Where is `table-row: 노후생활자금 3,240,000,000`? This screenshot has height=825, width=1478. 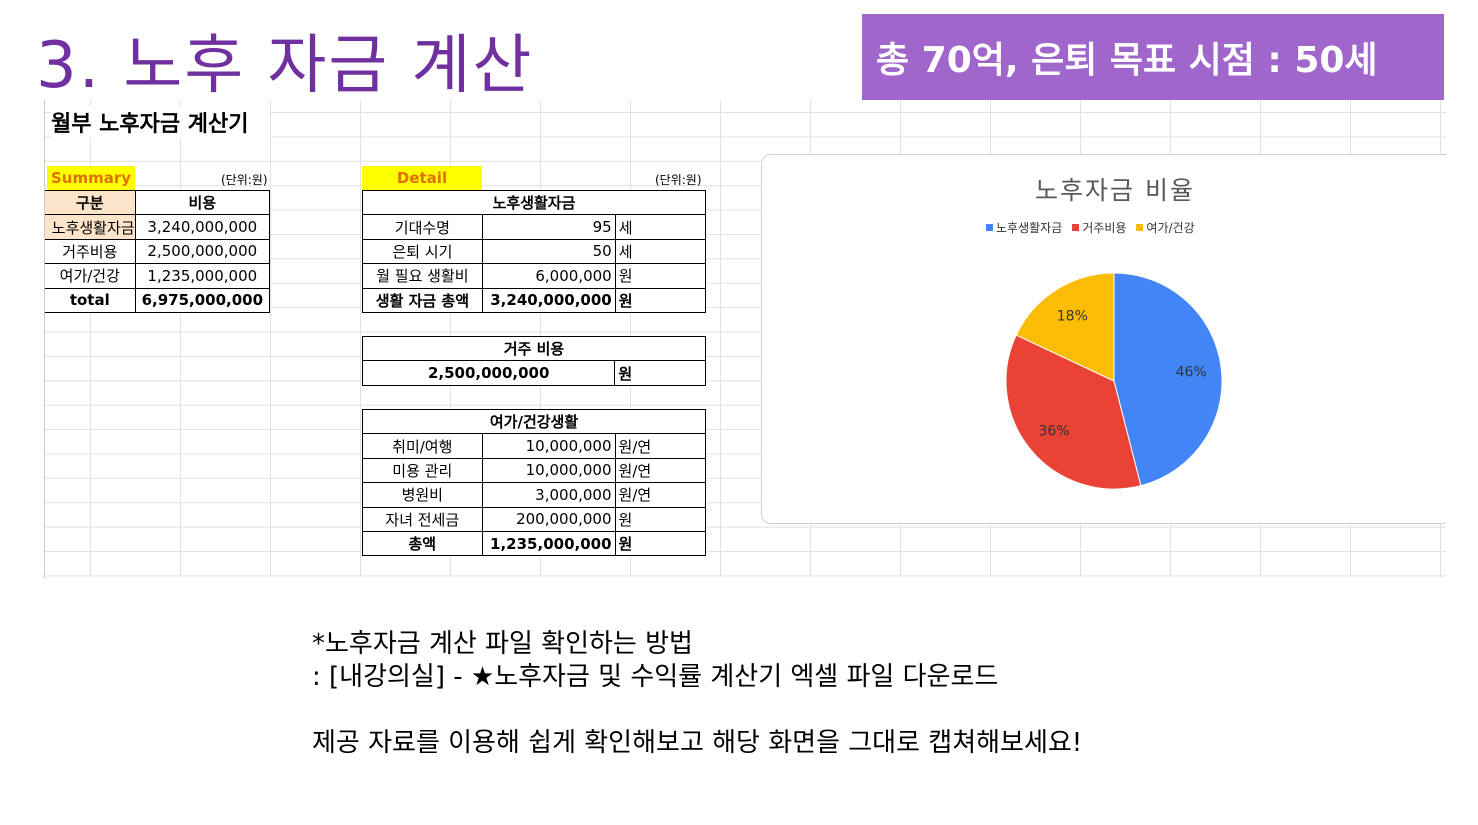 table-row: 노후생활자금 3,240,000,000 is located at coordinates (158, 227).